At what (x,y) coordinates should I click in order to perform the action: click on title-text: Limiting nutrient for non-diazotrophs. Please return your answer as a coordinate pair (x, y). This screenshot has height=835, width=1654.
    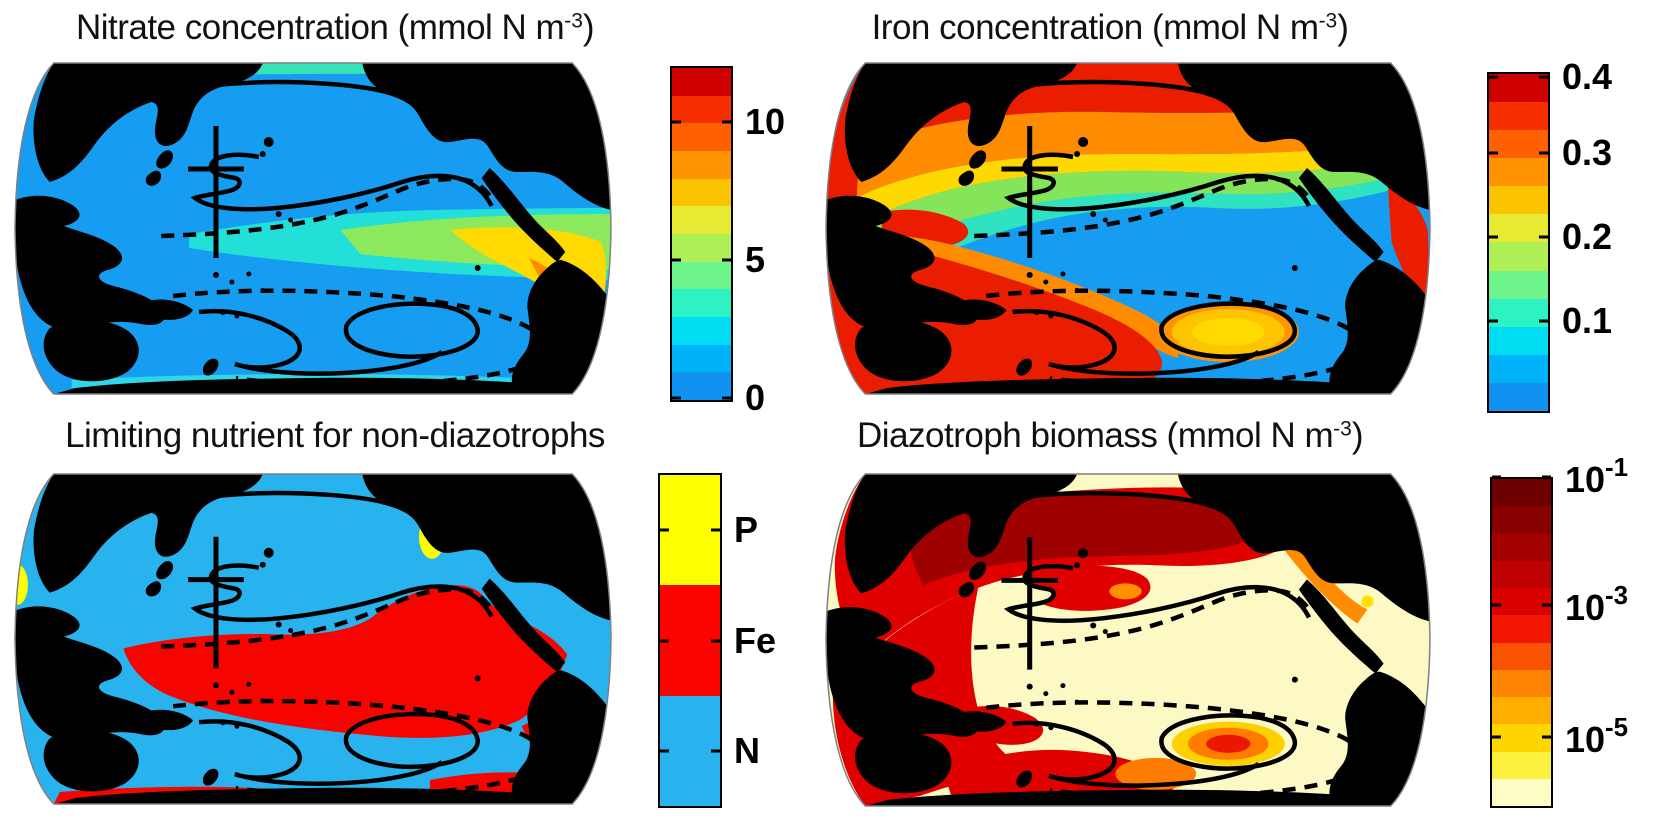
    Looking at the image, I should click on (335, 435).